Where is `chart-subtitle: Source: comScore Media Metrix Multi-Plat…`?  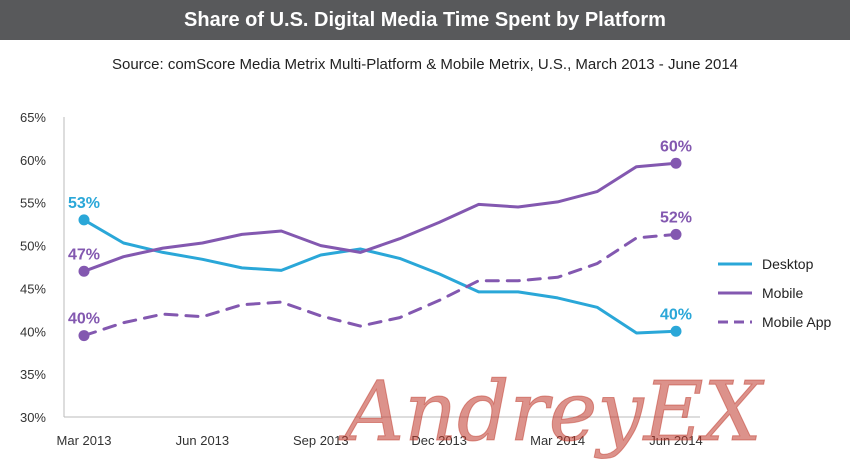
chart-subtitle: Source: comScore Media Metrix Multi-Plat… is located at coordinates (425, 64).